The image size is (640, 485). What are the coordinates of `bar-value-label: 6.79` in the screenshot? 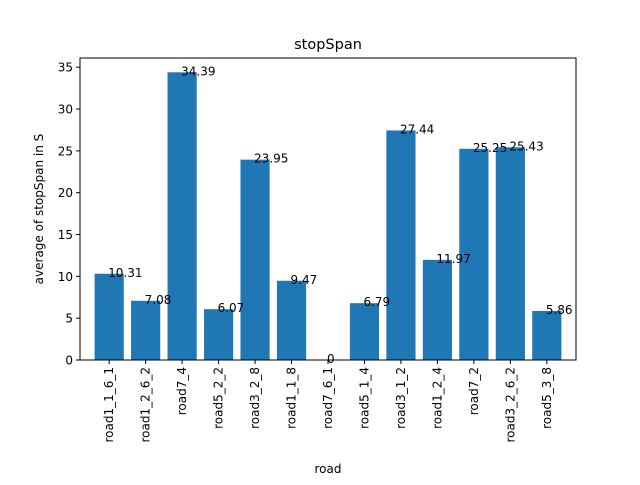 It's located at (376, 302).